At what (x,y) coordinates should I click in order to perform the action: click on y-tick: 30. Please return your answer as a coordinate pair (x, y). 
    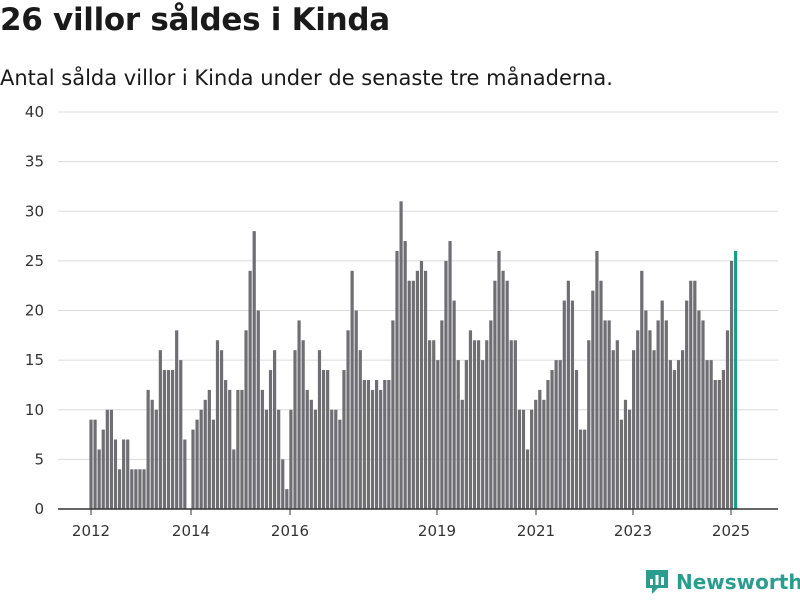
    Looking at the image, I should click on (34, 211).